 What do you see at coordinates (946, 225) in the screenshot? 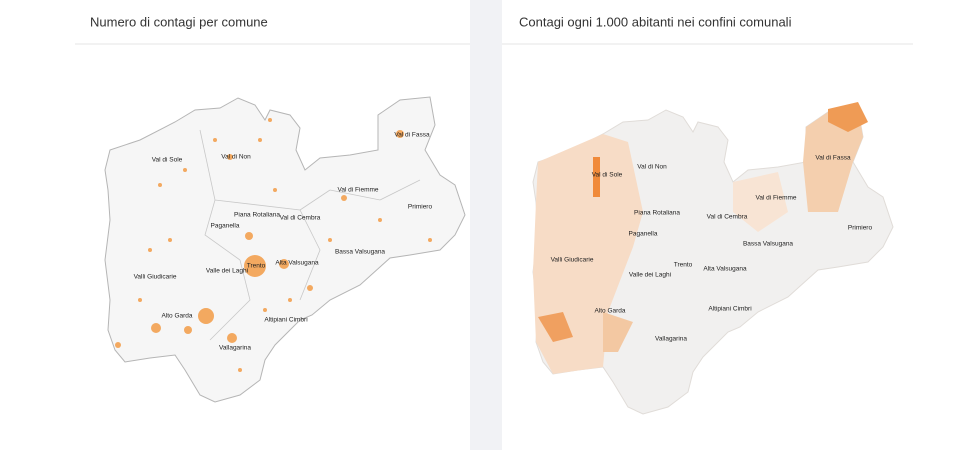
I see `margin` at bounding box center [946, 225].